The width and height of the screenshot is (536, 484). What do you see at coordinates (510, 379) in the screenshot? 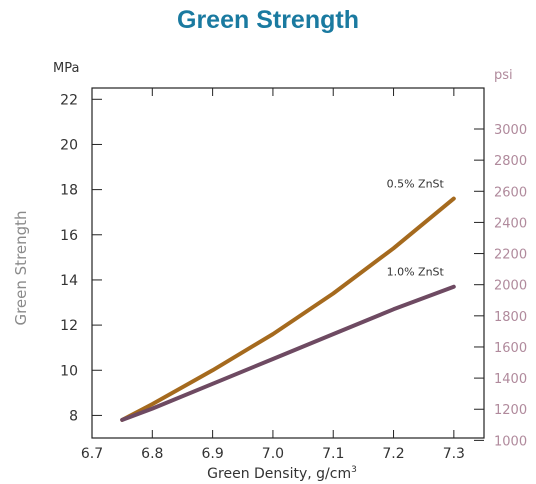
I see `y-tick-label-right: 1400` at bounding box center [510, 379].